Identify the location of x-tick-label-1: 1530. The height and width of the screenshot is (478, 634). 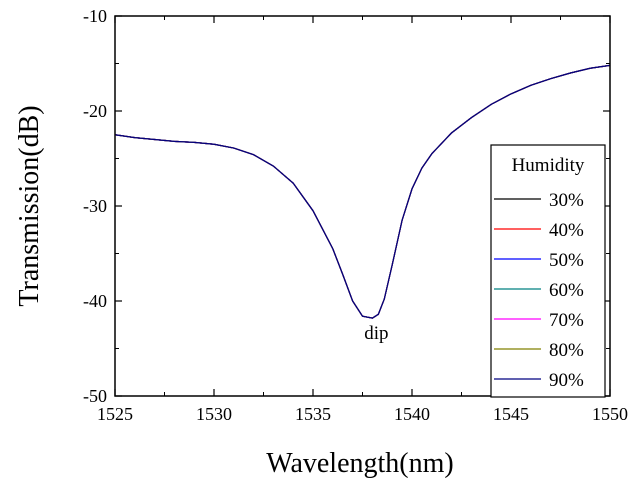
(214, 414).